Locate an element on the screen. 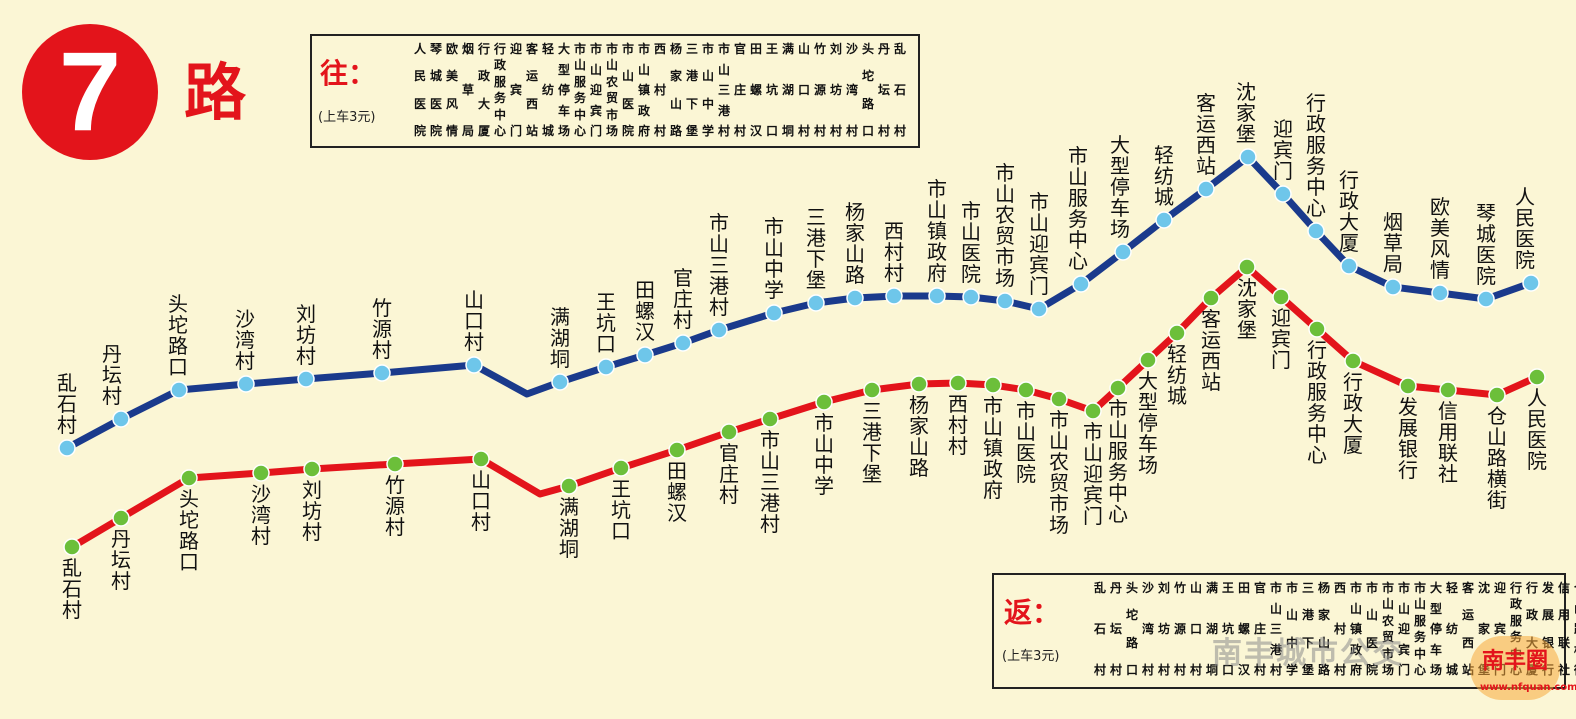 Image resolution: width=1576 pixels, height=719 pixels. inbound-stop-label: 田螺汉 is located at coordinates (677, 492).